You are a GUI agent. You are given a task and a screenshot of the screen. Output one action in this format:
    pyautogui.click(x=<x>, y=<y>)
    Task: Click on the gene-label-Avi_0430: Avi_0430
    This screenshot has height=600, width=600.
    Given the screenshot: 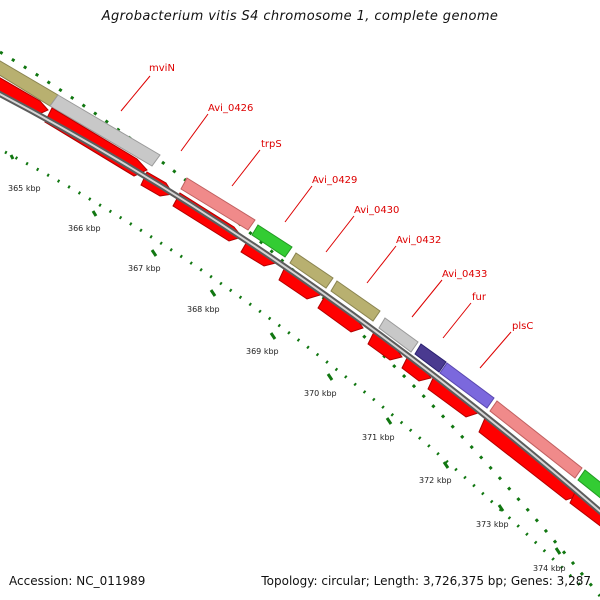 What is the action you would take?
    pyautogui.click(x=376, y=210)
    